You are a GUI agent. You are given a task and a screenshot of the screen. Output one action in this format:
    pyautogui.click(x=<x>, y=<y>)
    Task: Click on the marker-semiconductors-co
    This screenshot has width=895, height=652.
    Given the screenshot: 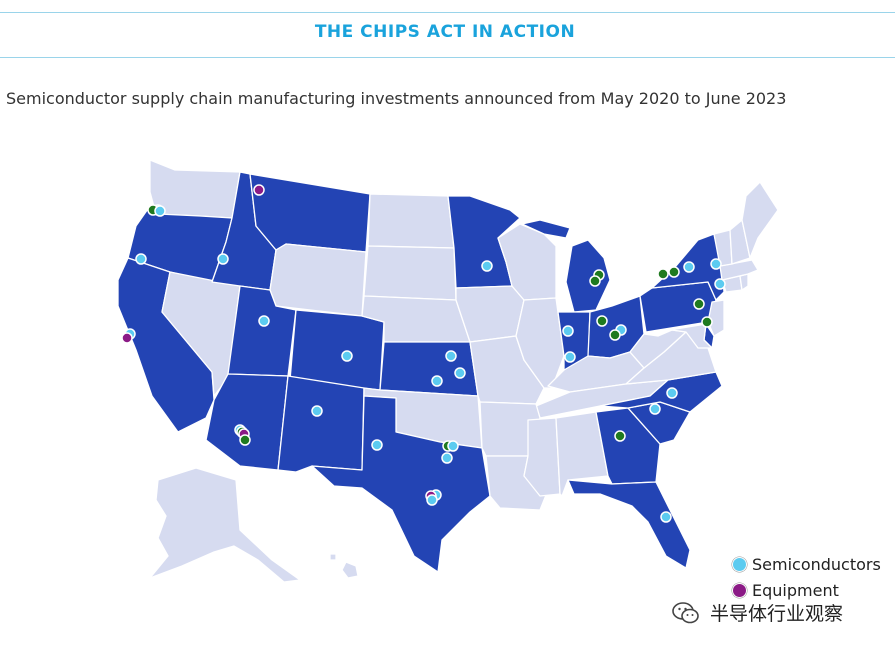 What is the action you would take?
    pyautogui.click(x=347, y=356)
    